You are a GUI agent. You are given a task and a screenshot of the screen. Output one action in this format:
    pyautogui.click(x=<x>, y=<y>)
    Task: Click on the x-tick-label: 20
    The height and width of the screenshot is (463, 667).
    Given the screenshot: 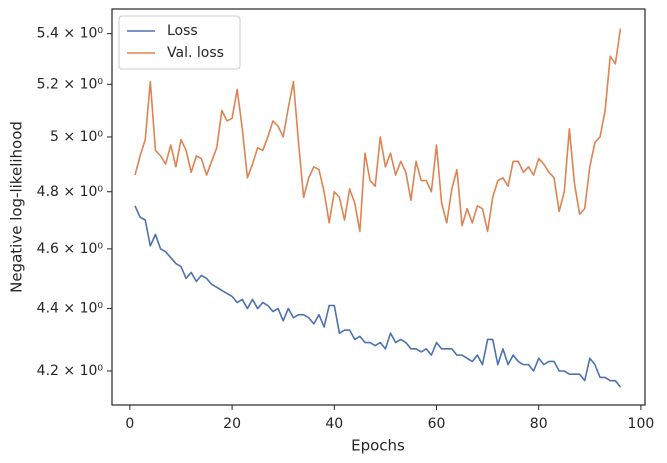 What is the action you would take?
    pyautogui.click(x=232, y=424)
    